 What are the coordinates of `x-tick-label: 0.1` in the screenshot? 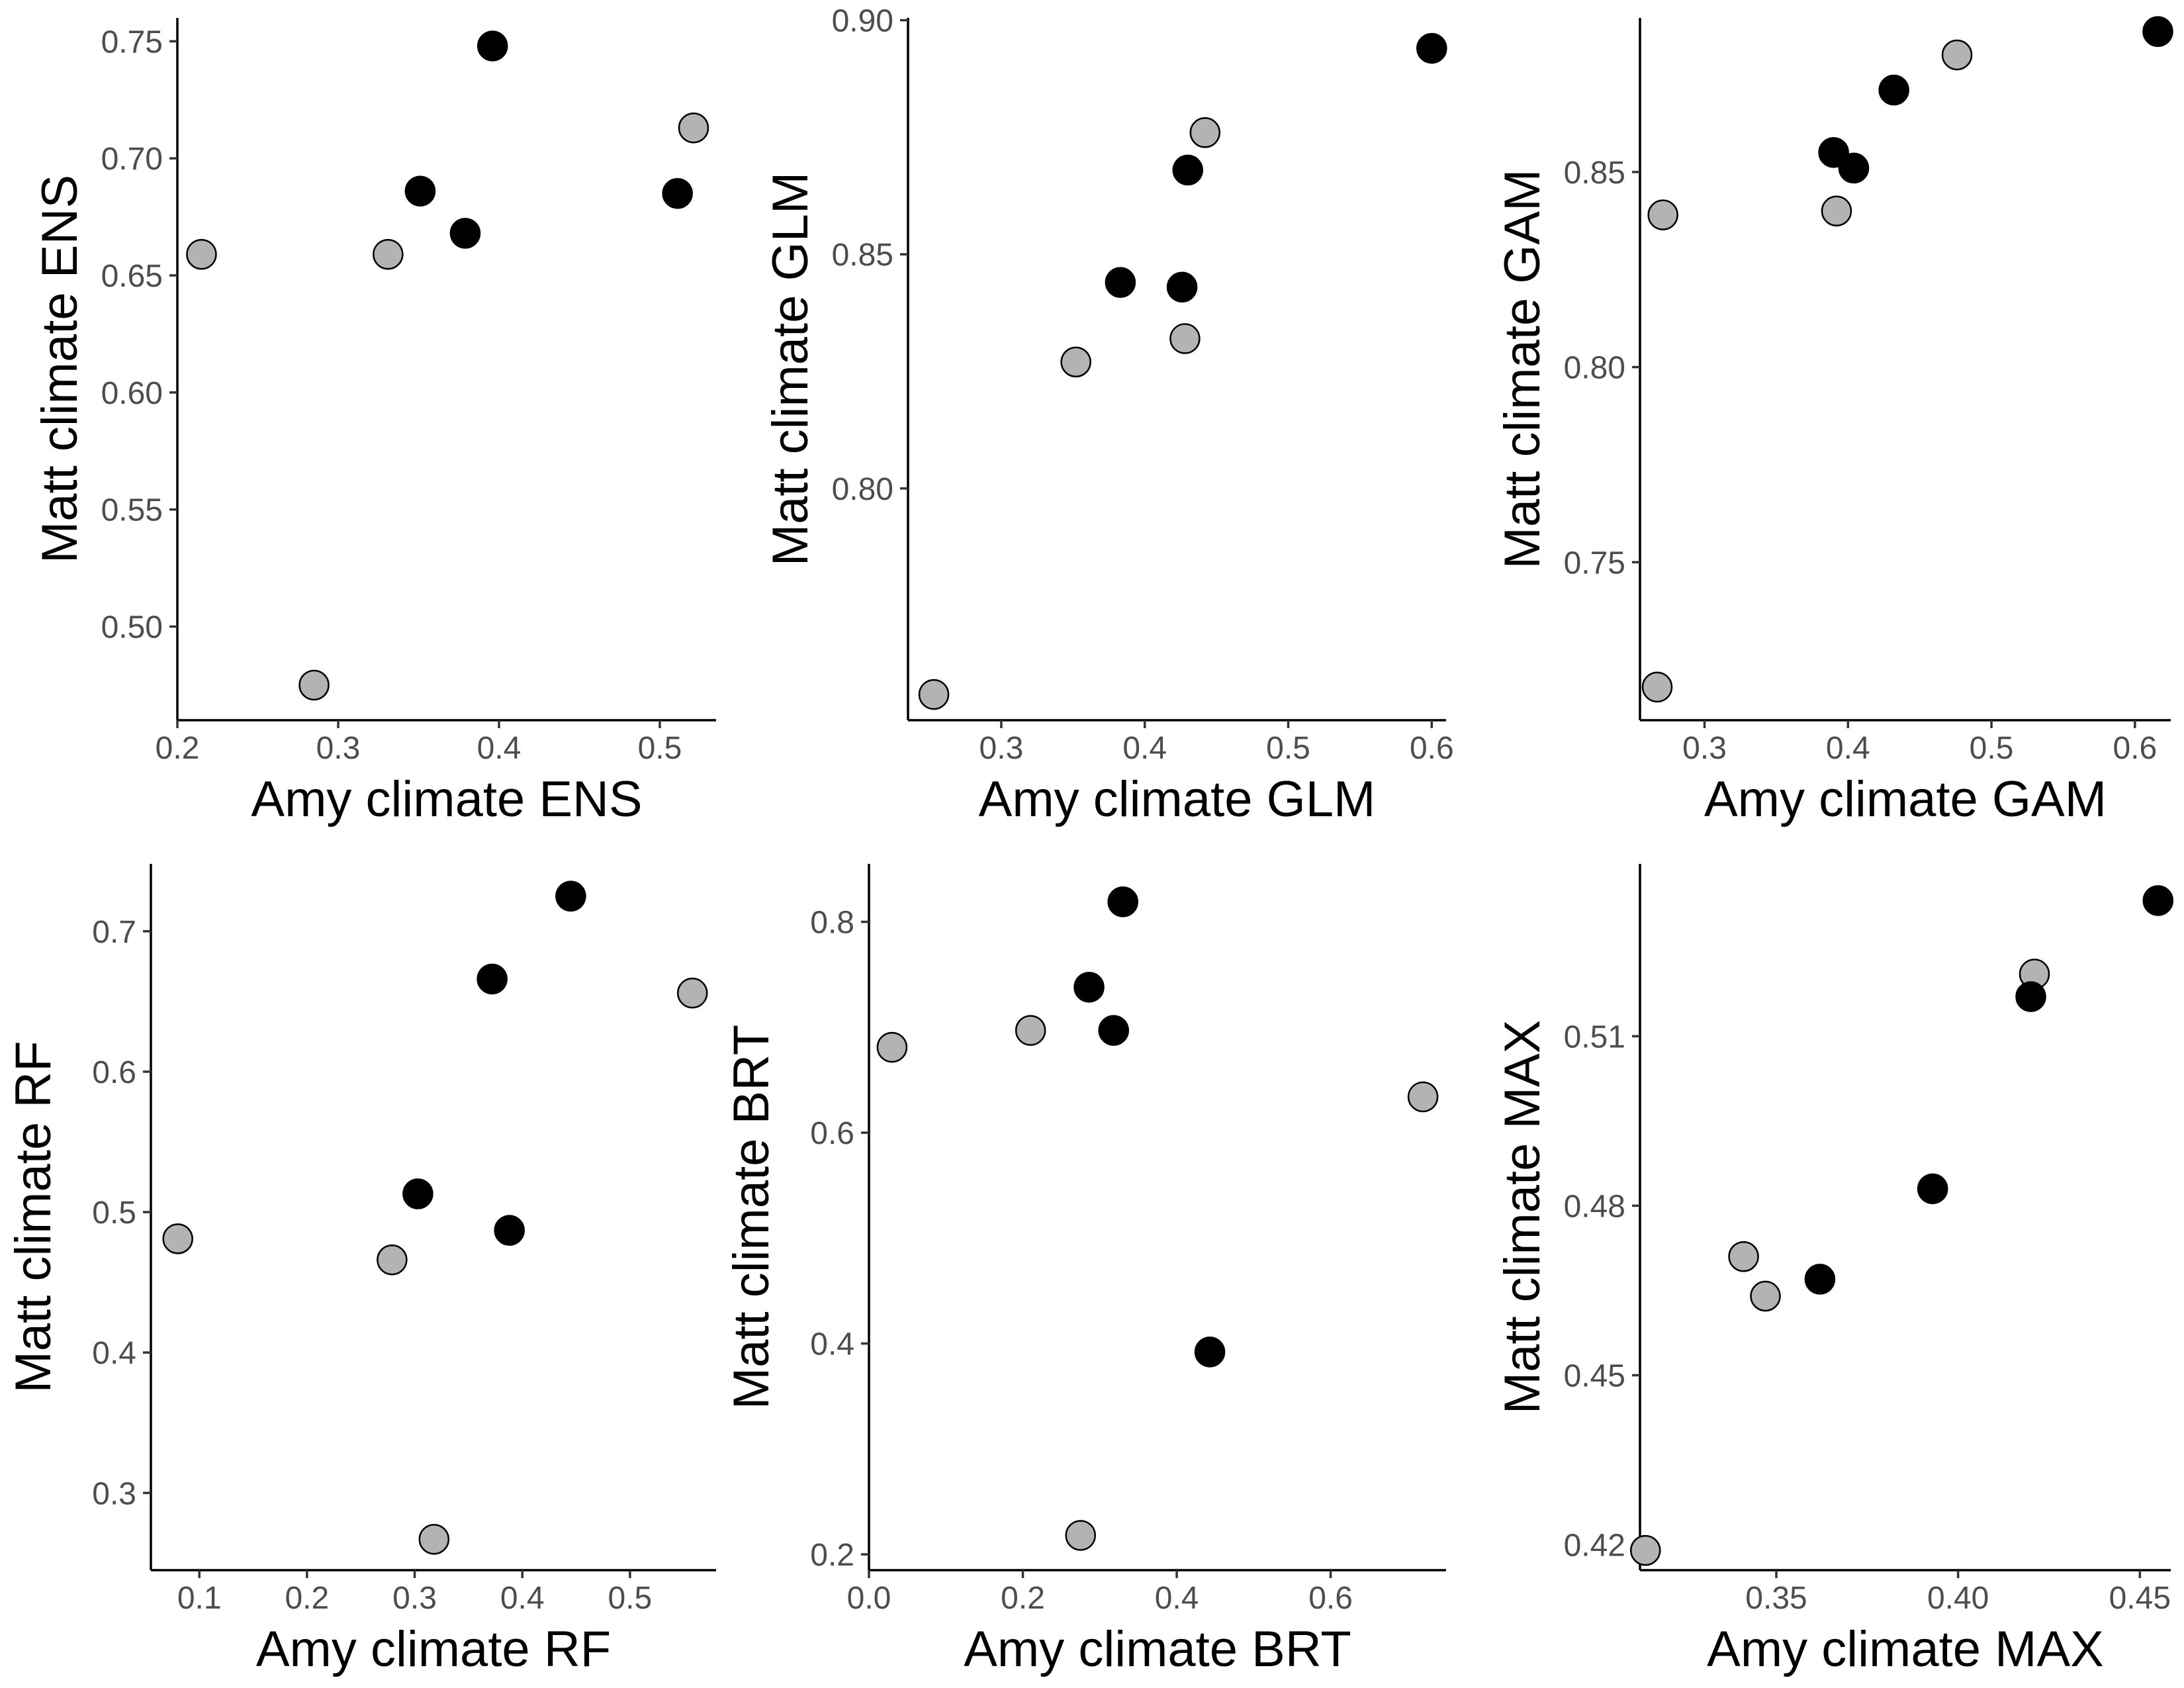 It's located at (199, 1598).